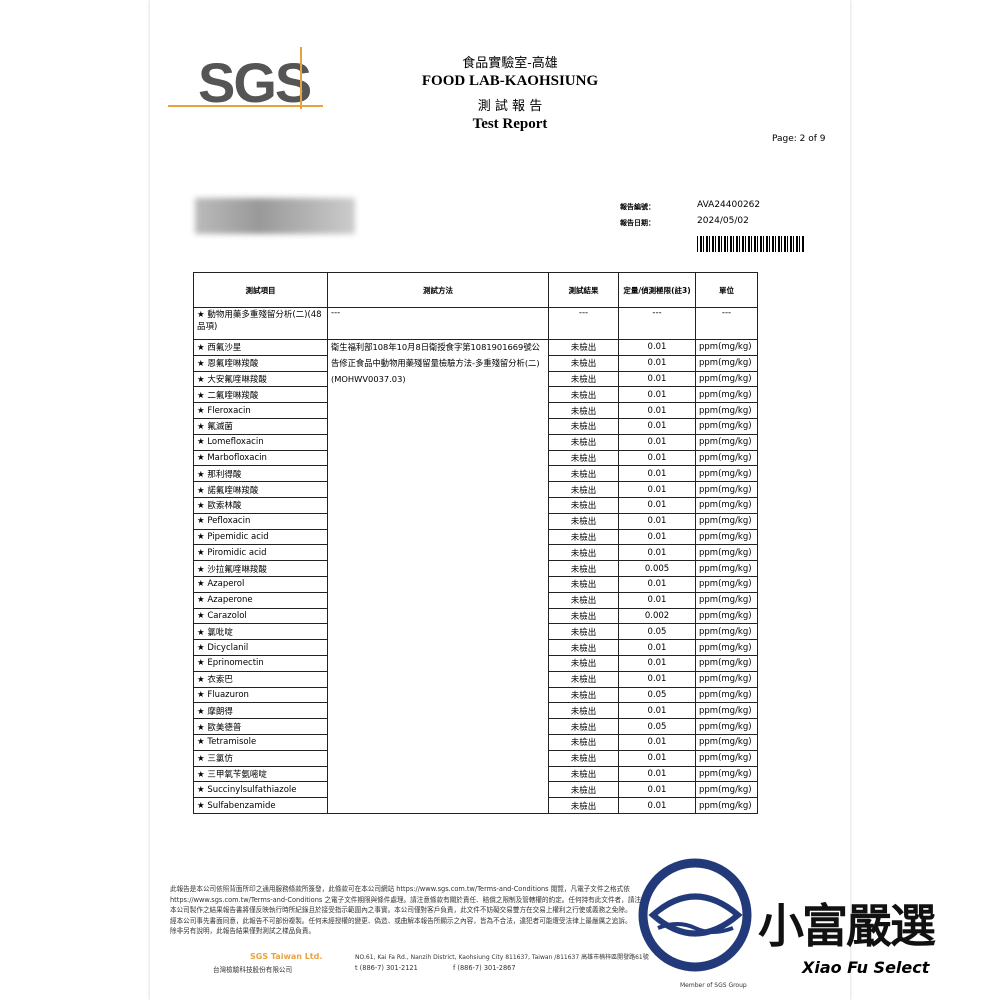 The image size is (1000, 1000). What do you see at coordinates (260, 347) in the screenshot?
I see `test-item: 西氟沙星` at bounding box center [260, 347].